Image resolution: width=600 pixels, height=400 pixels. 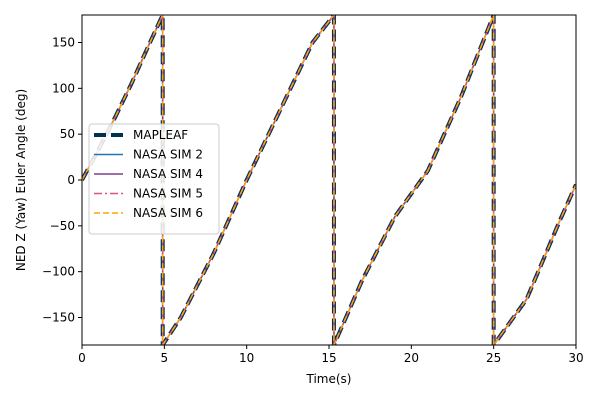 I want to click on legend-label-1: NASA SIM 2, so click(x=168, y=155).